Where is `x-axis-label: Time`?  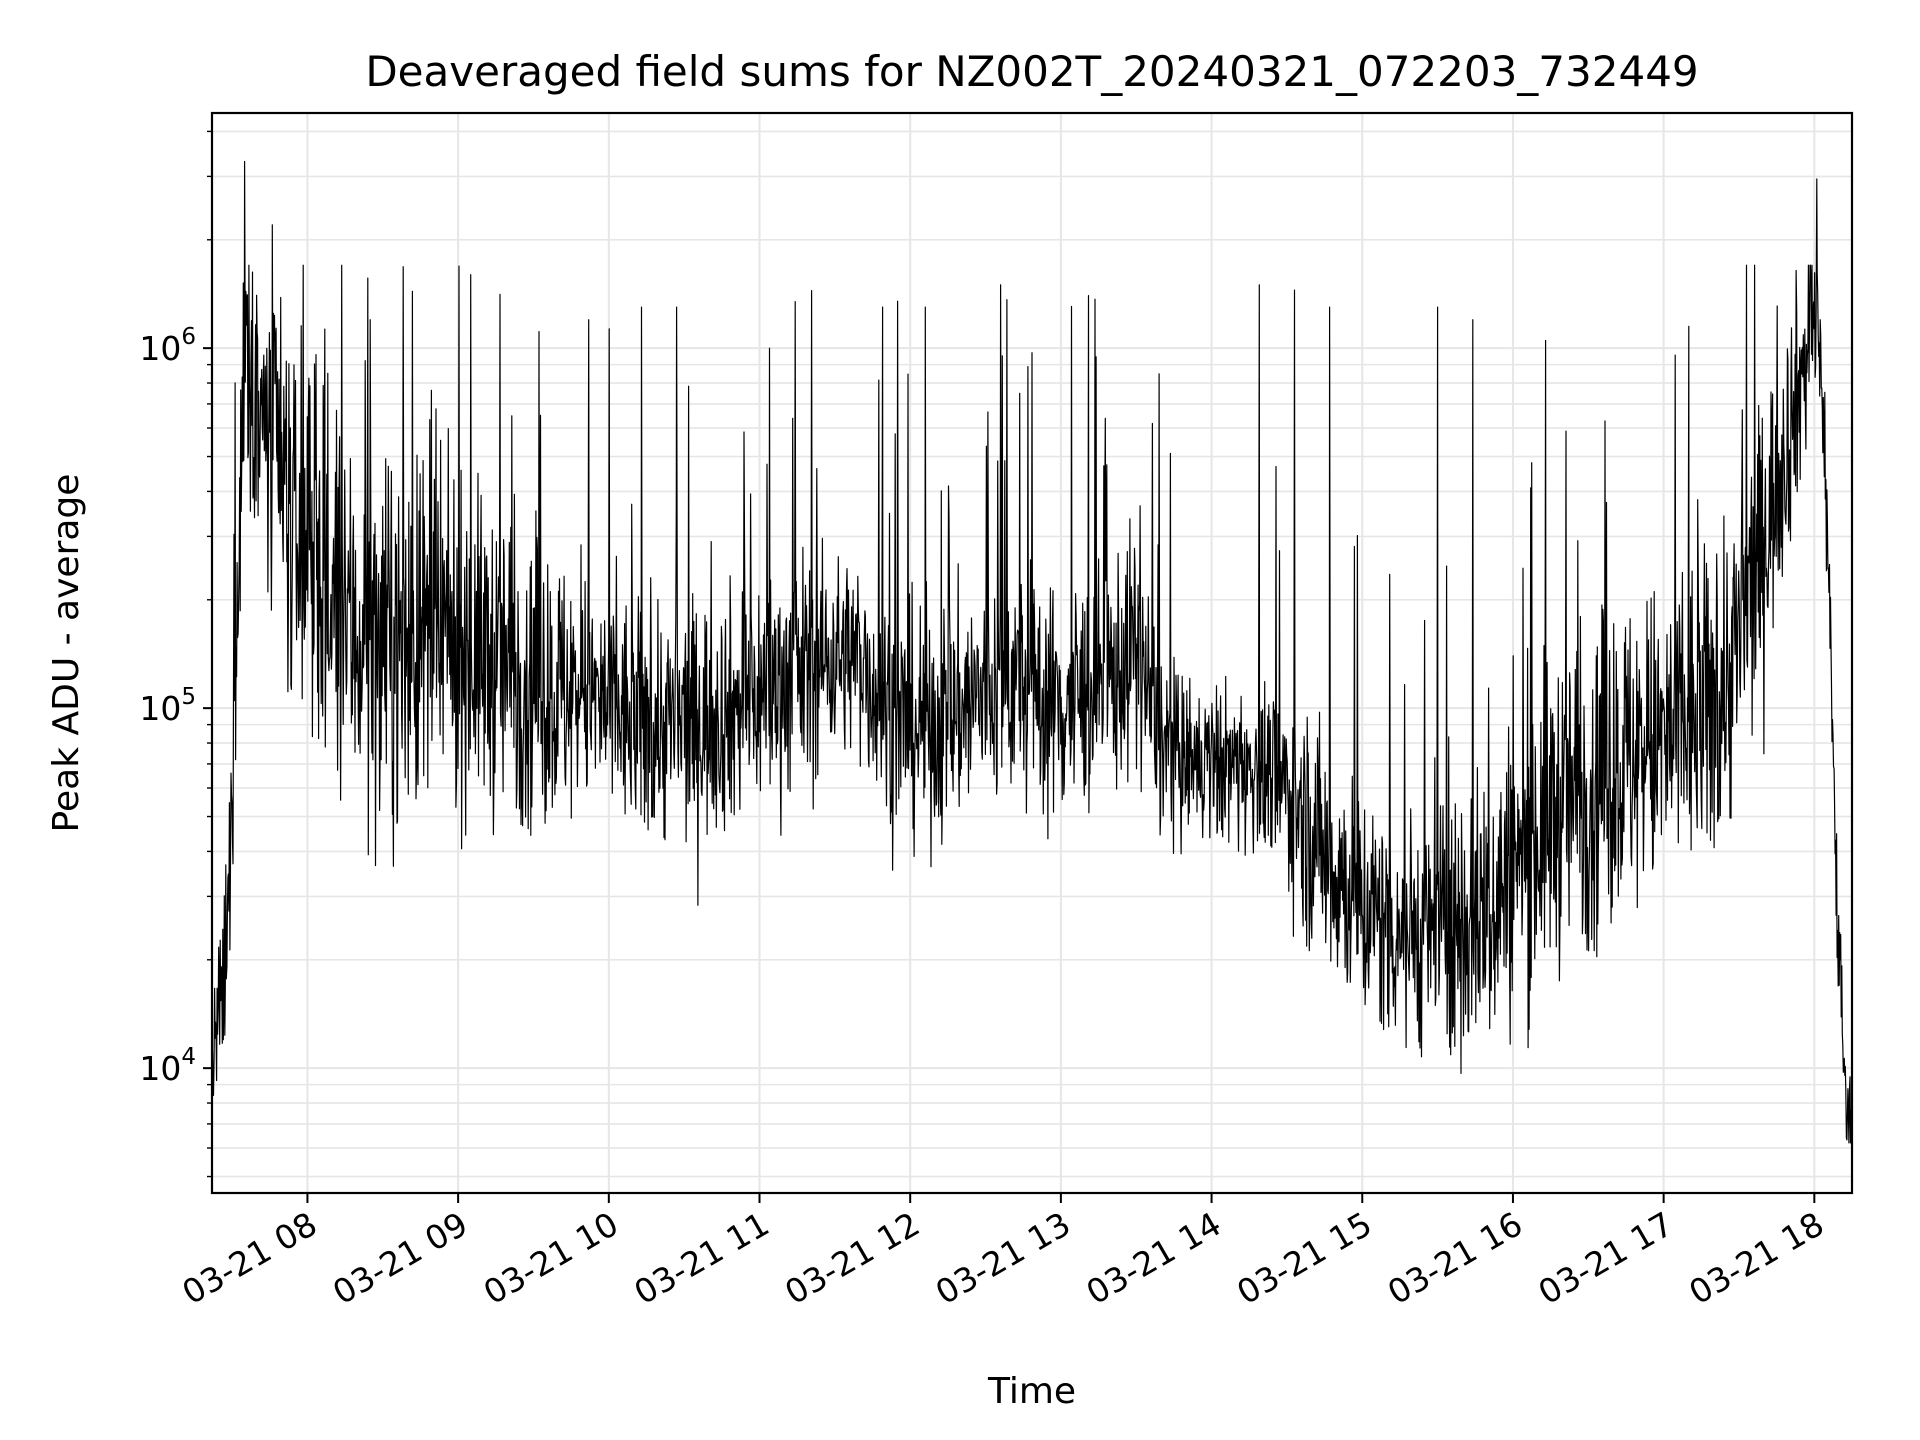
x-axis-label: Time is located at coordinates (1031, 1391).